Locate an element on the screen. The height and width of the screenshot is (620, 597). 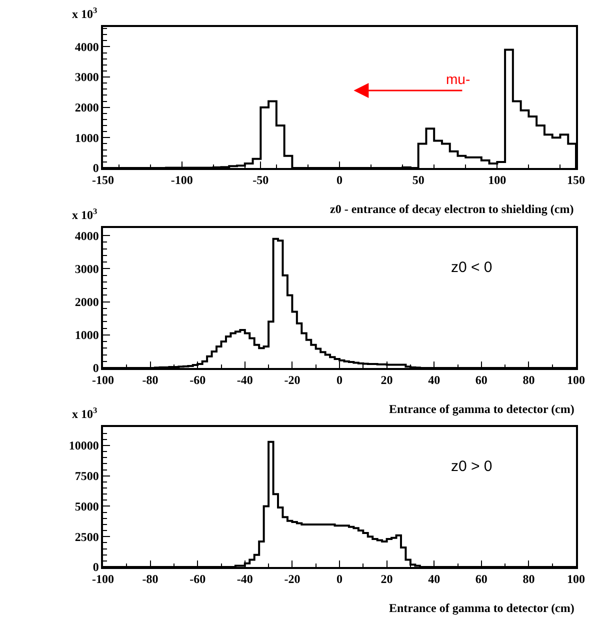
x-tick-label: -50 is located at coordinates (260, 180).